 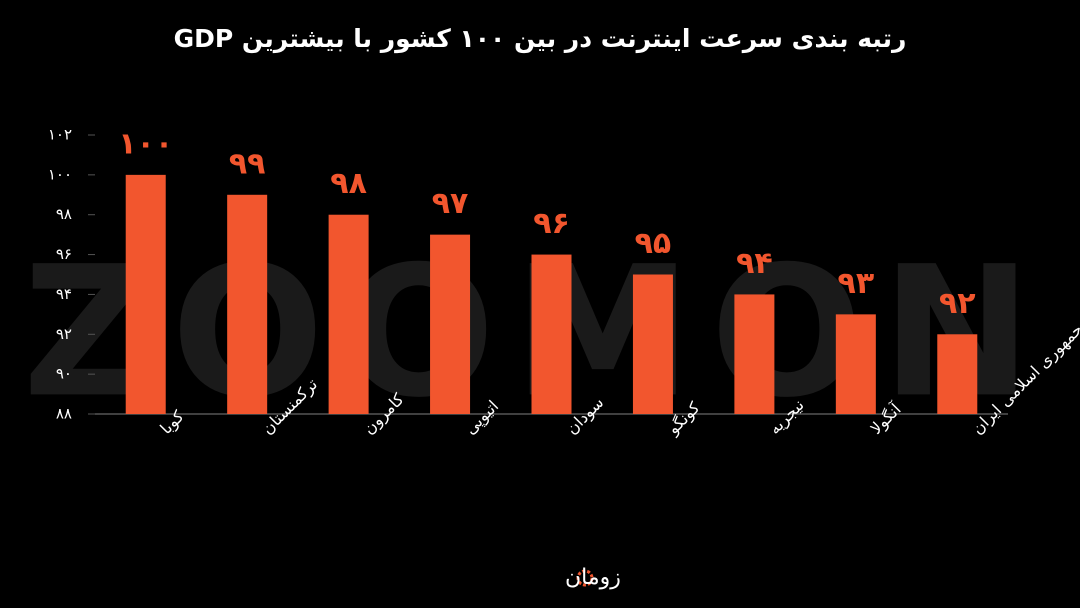 What do you see at coordinates (754, 263) in the screenshot?
I see `value-label: ۹۴` at bounding box center [754, 263].